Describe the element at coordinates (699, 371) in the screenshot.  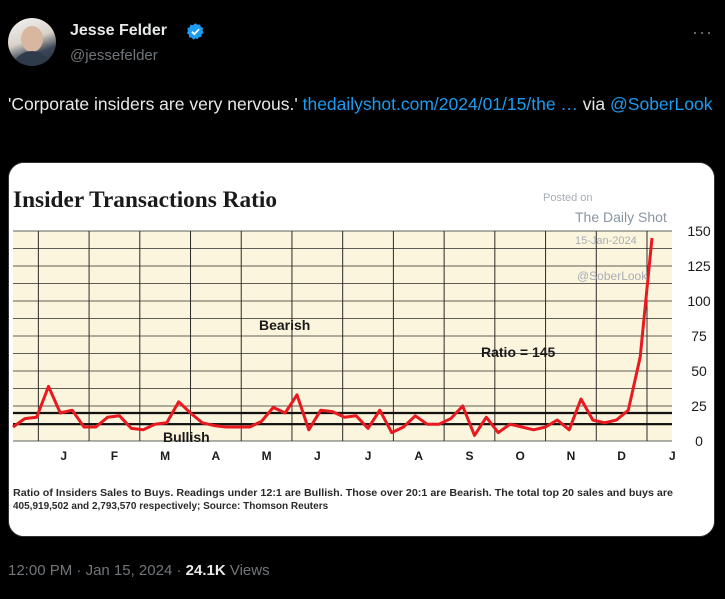
I see `y-tick-label: 50` at that location.